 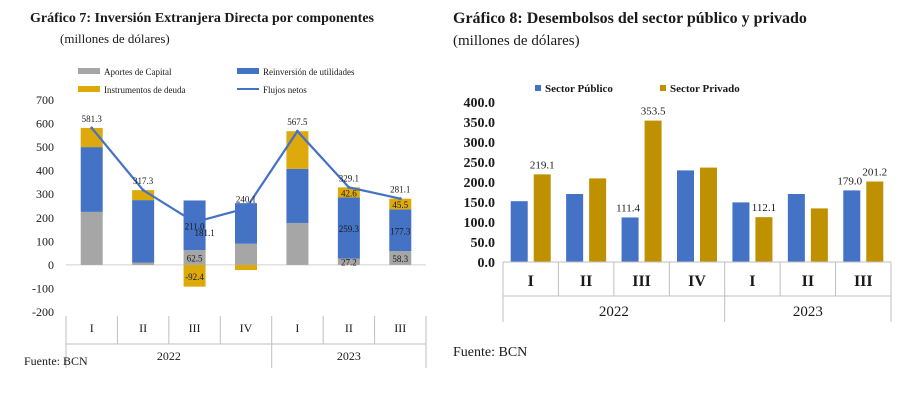 I want to click on data-label: 219.1, so click(x=542, y=165).